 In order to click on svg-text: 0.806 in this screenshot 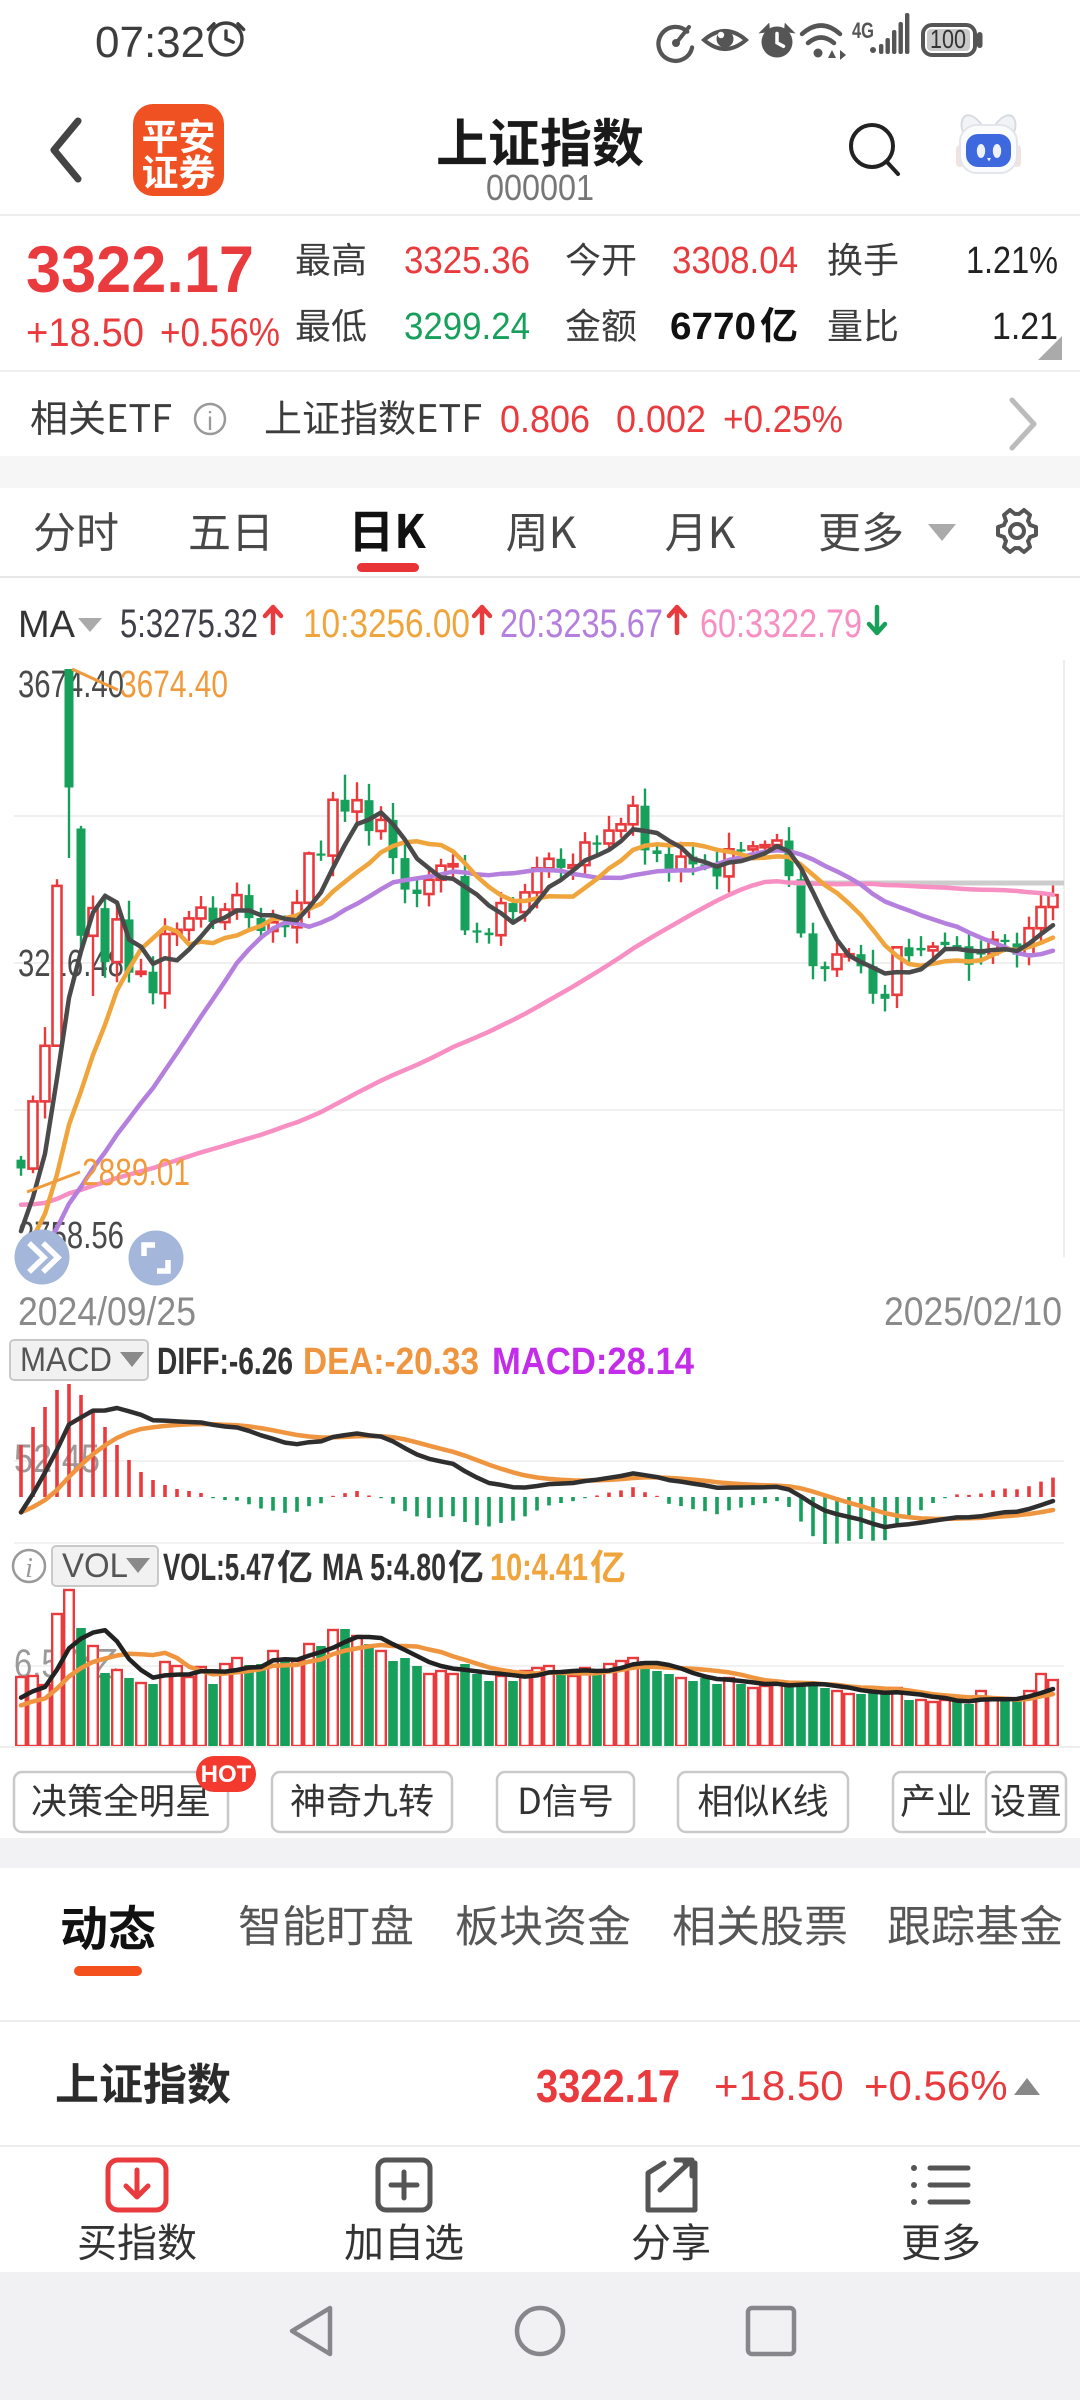, I will do `click(545, 420)`.